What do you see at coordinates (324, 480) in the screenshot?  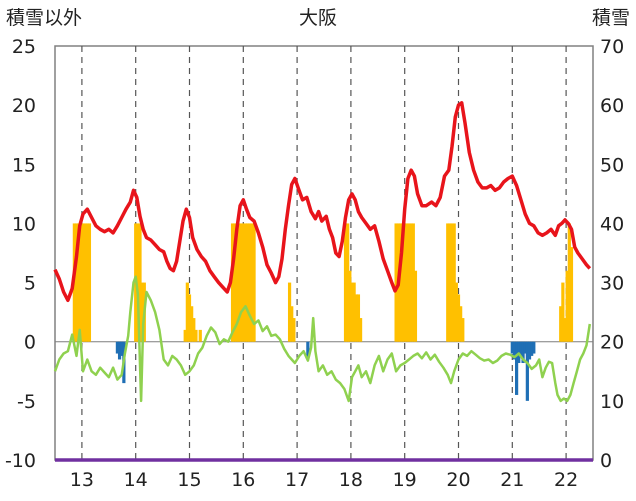 I see `x-axis-ticks: 13 14 15 16 17 18 19 20 21 22` at bounding box center [324, 480].